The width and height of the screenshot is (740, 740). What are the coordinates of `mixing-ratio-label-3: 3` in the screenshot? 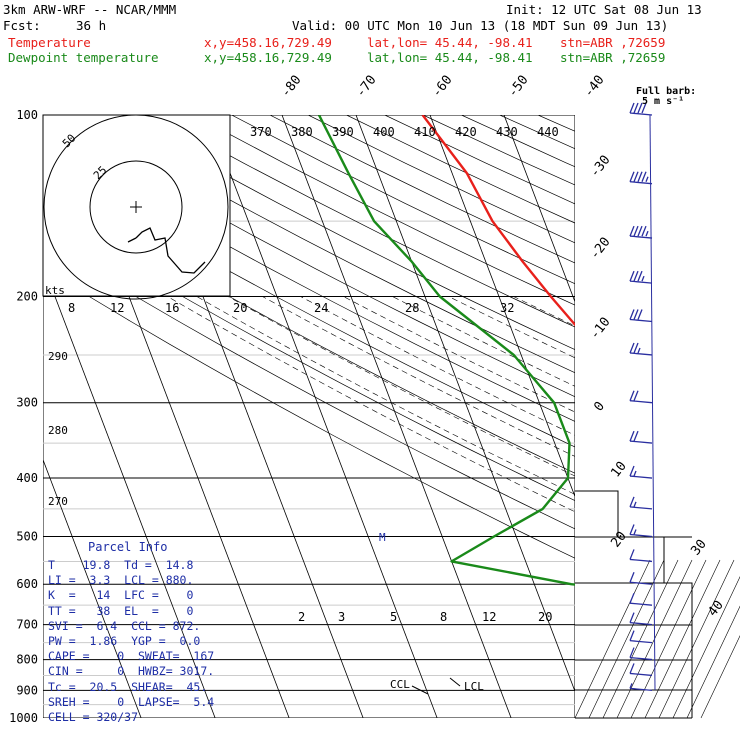 It's located at (341, 617).